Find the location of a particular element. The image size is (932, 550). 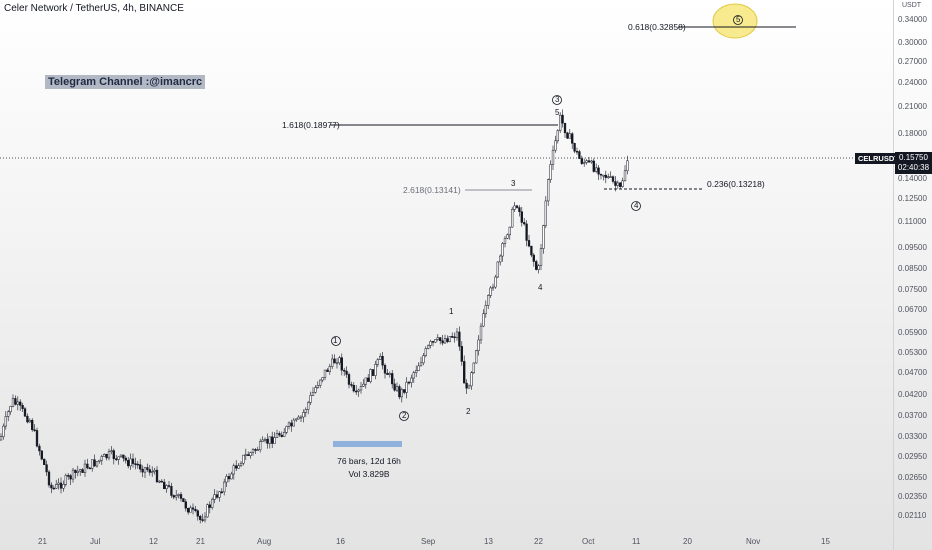

price-tick-label: 0.03700 is located at coordinates (912, 415).